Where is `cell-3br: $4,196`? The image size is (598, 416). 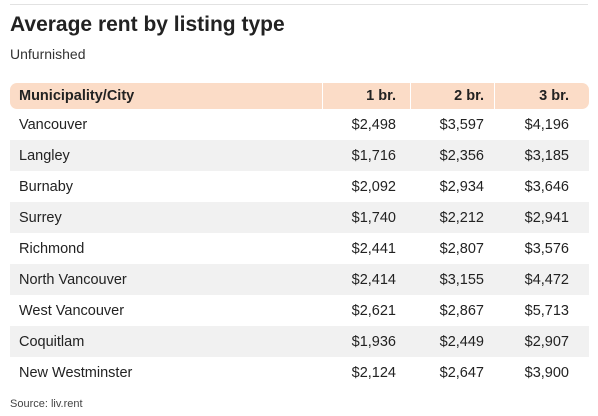
cell-3br: $4,196 is located at coordinates (546, 124).